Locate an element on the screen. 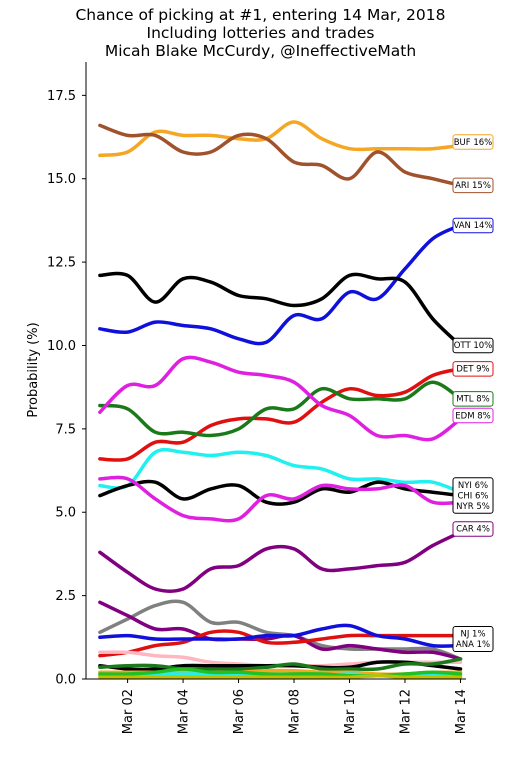 The width and height of the screenshot is (521, 758). x-tick-label: Mar 12 is located at coordinates (405, 711).